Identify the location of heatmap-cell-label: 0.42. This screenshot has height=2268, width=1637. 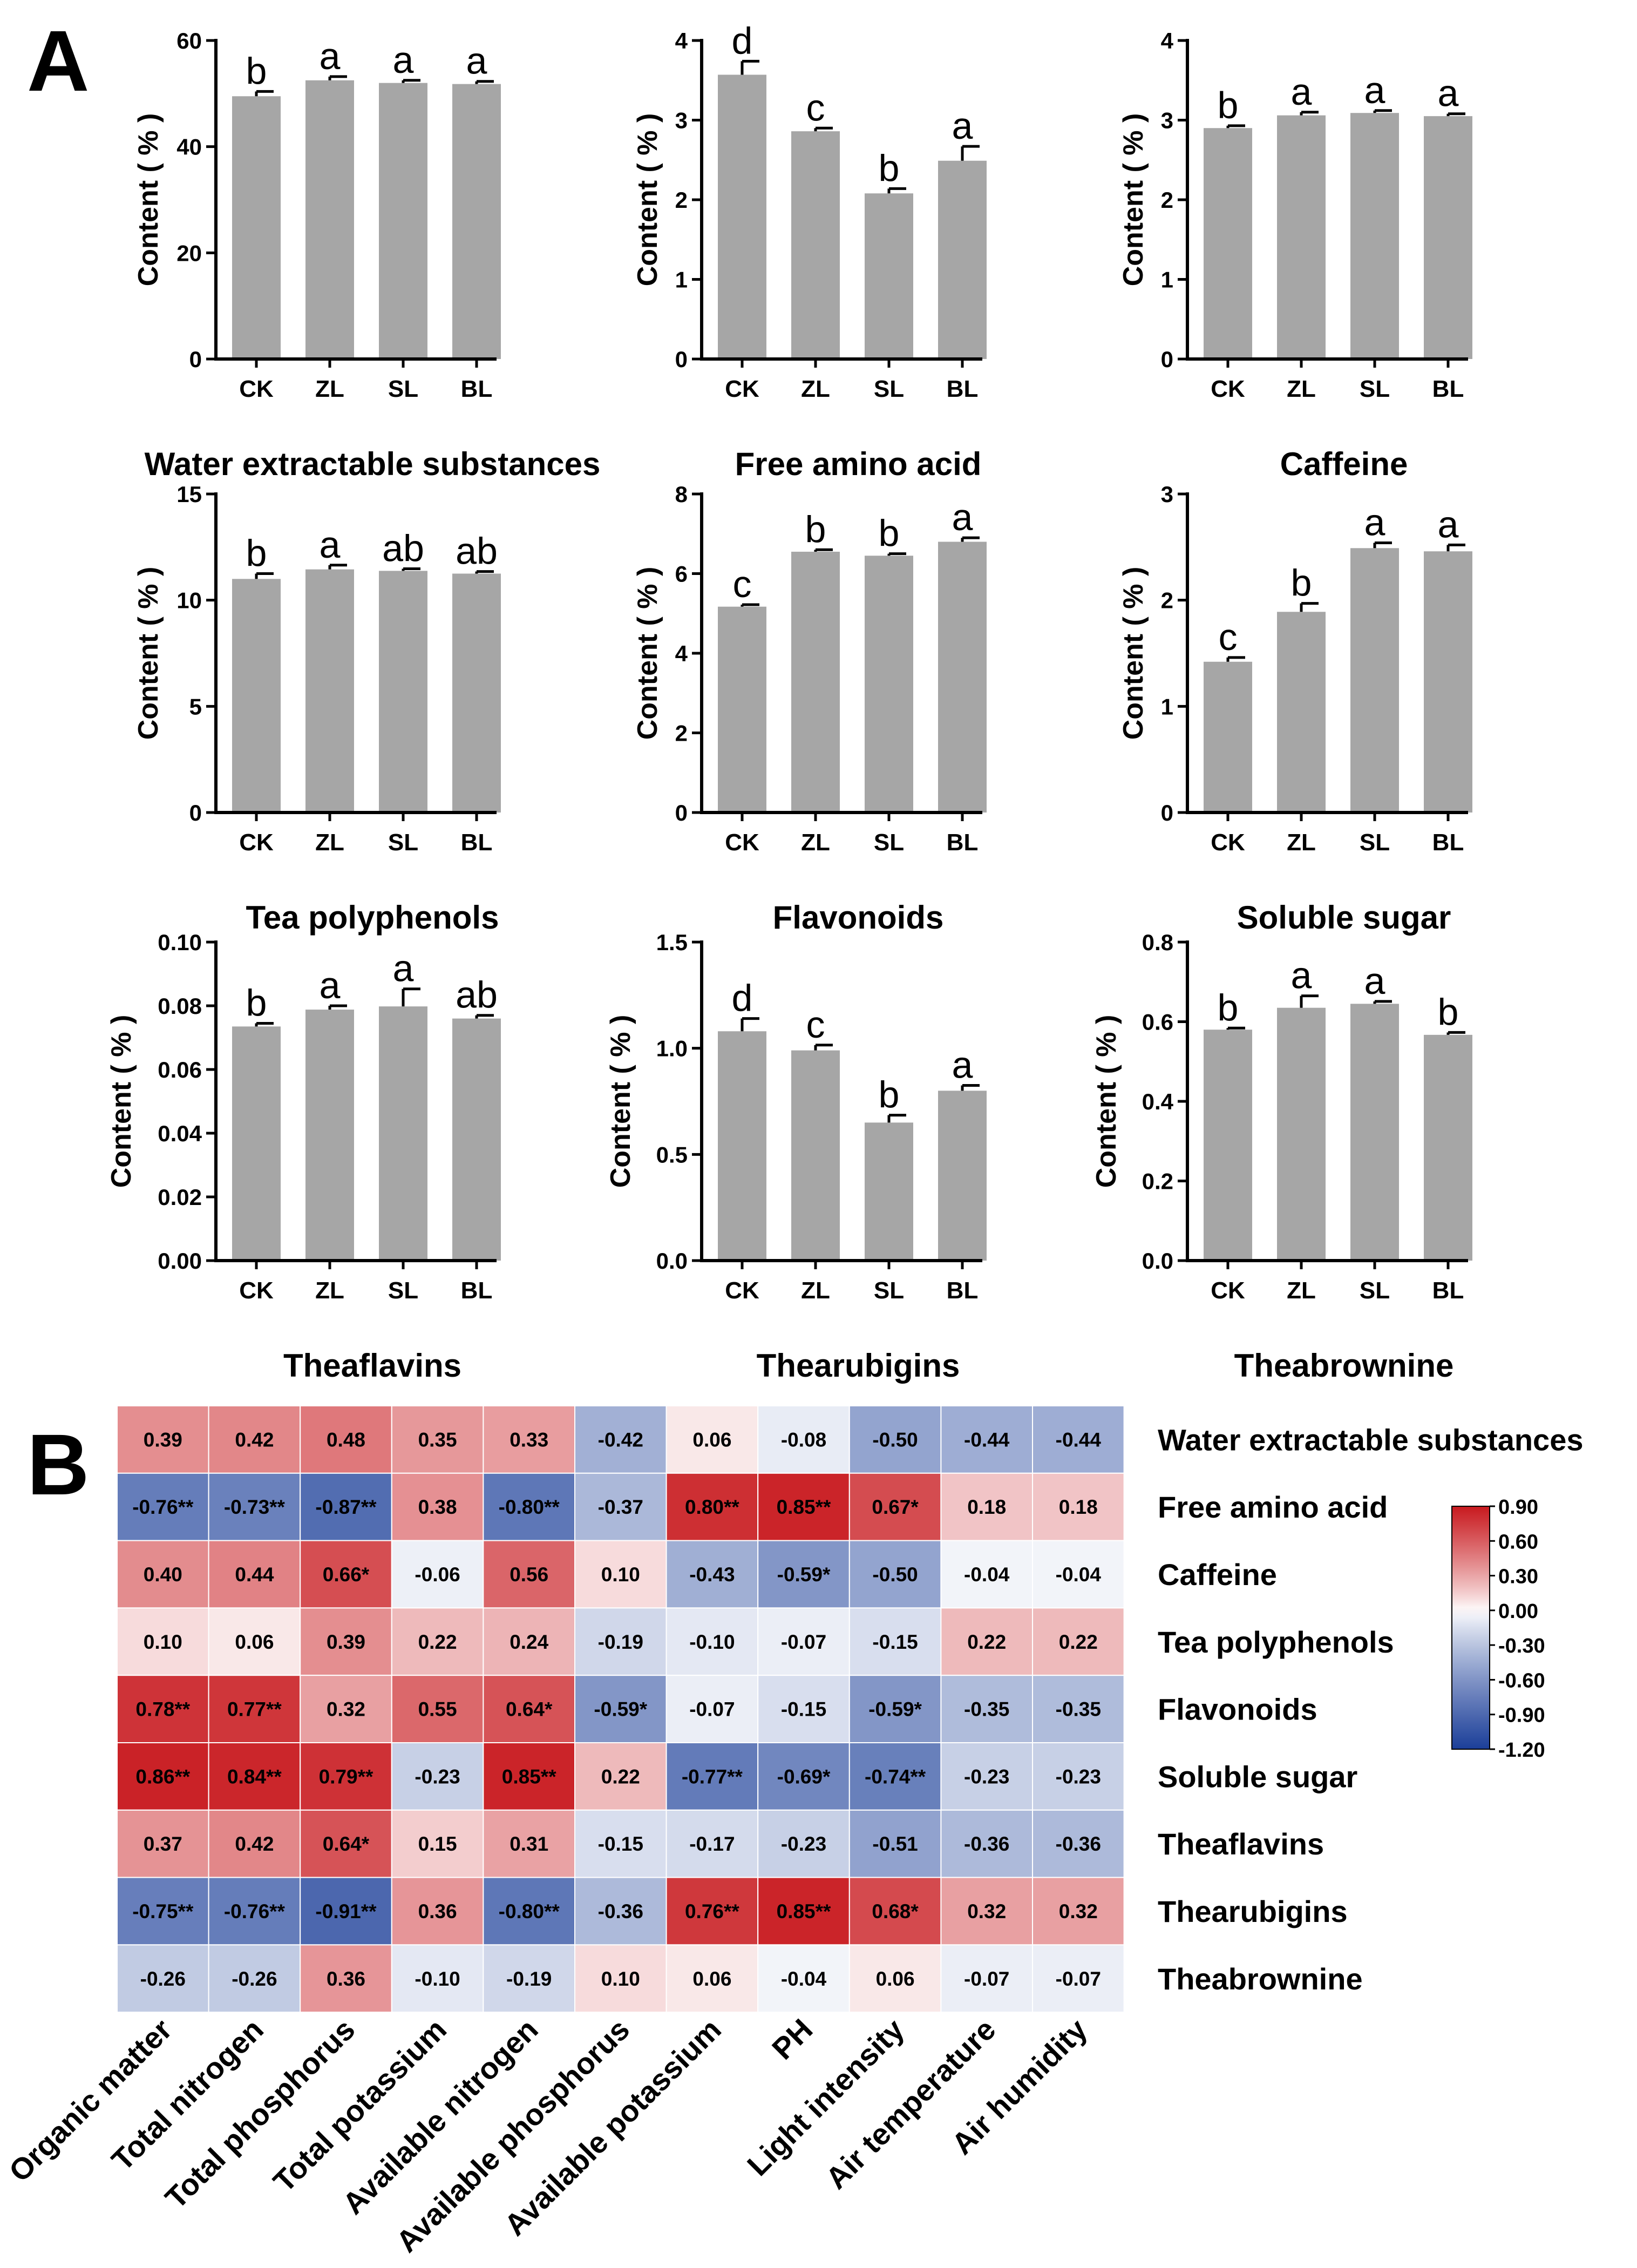
(254, 1440).